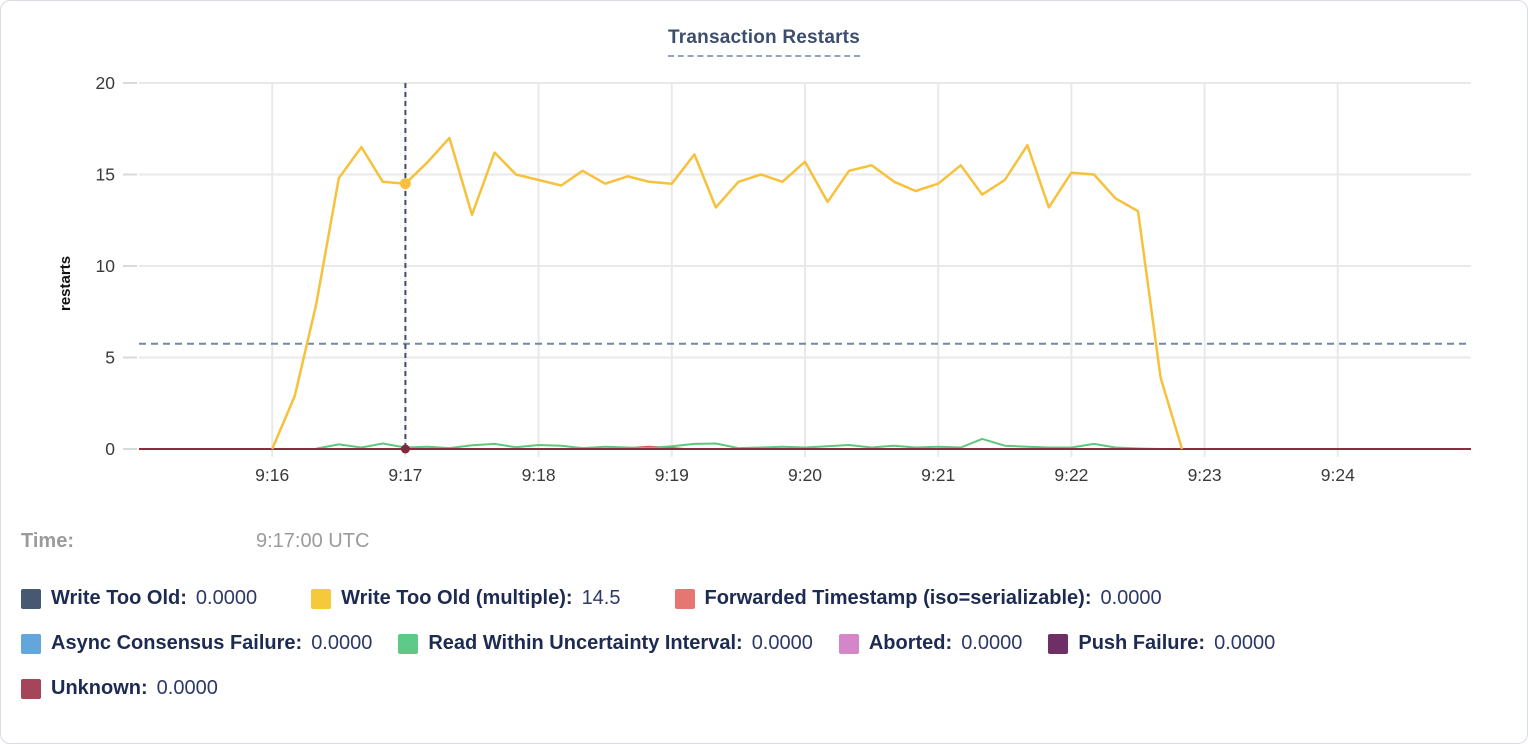  What do you see at coordinates (195, 541) in the screenshot?
I see `hover-time-row: Time: 9:17:00 UTC` at bounding box center [195, 541].